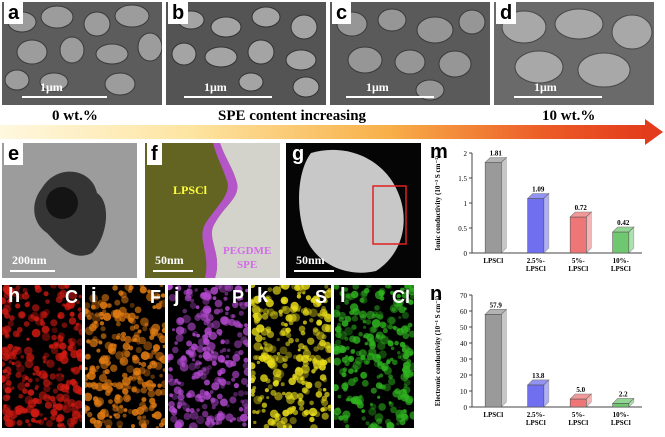 Image resolution: width=665 pixels, height=437 pixels. What do you see at coordinates (298, 154) in the screenshot?
I see `panel-letter-g: g` at bounding box center [298, 154].